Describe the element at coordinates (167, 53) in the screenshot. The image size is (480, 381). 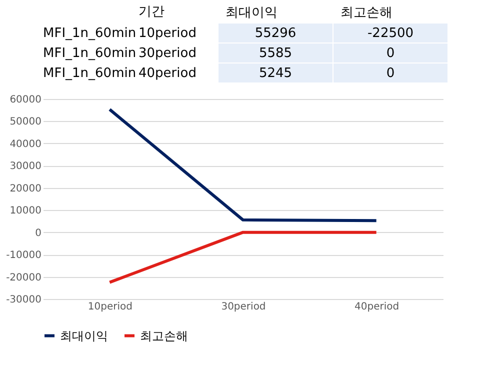
I see `y-tick-label: 30period` at that location.